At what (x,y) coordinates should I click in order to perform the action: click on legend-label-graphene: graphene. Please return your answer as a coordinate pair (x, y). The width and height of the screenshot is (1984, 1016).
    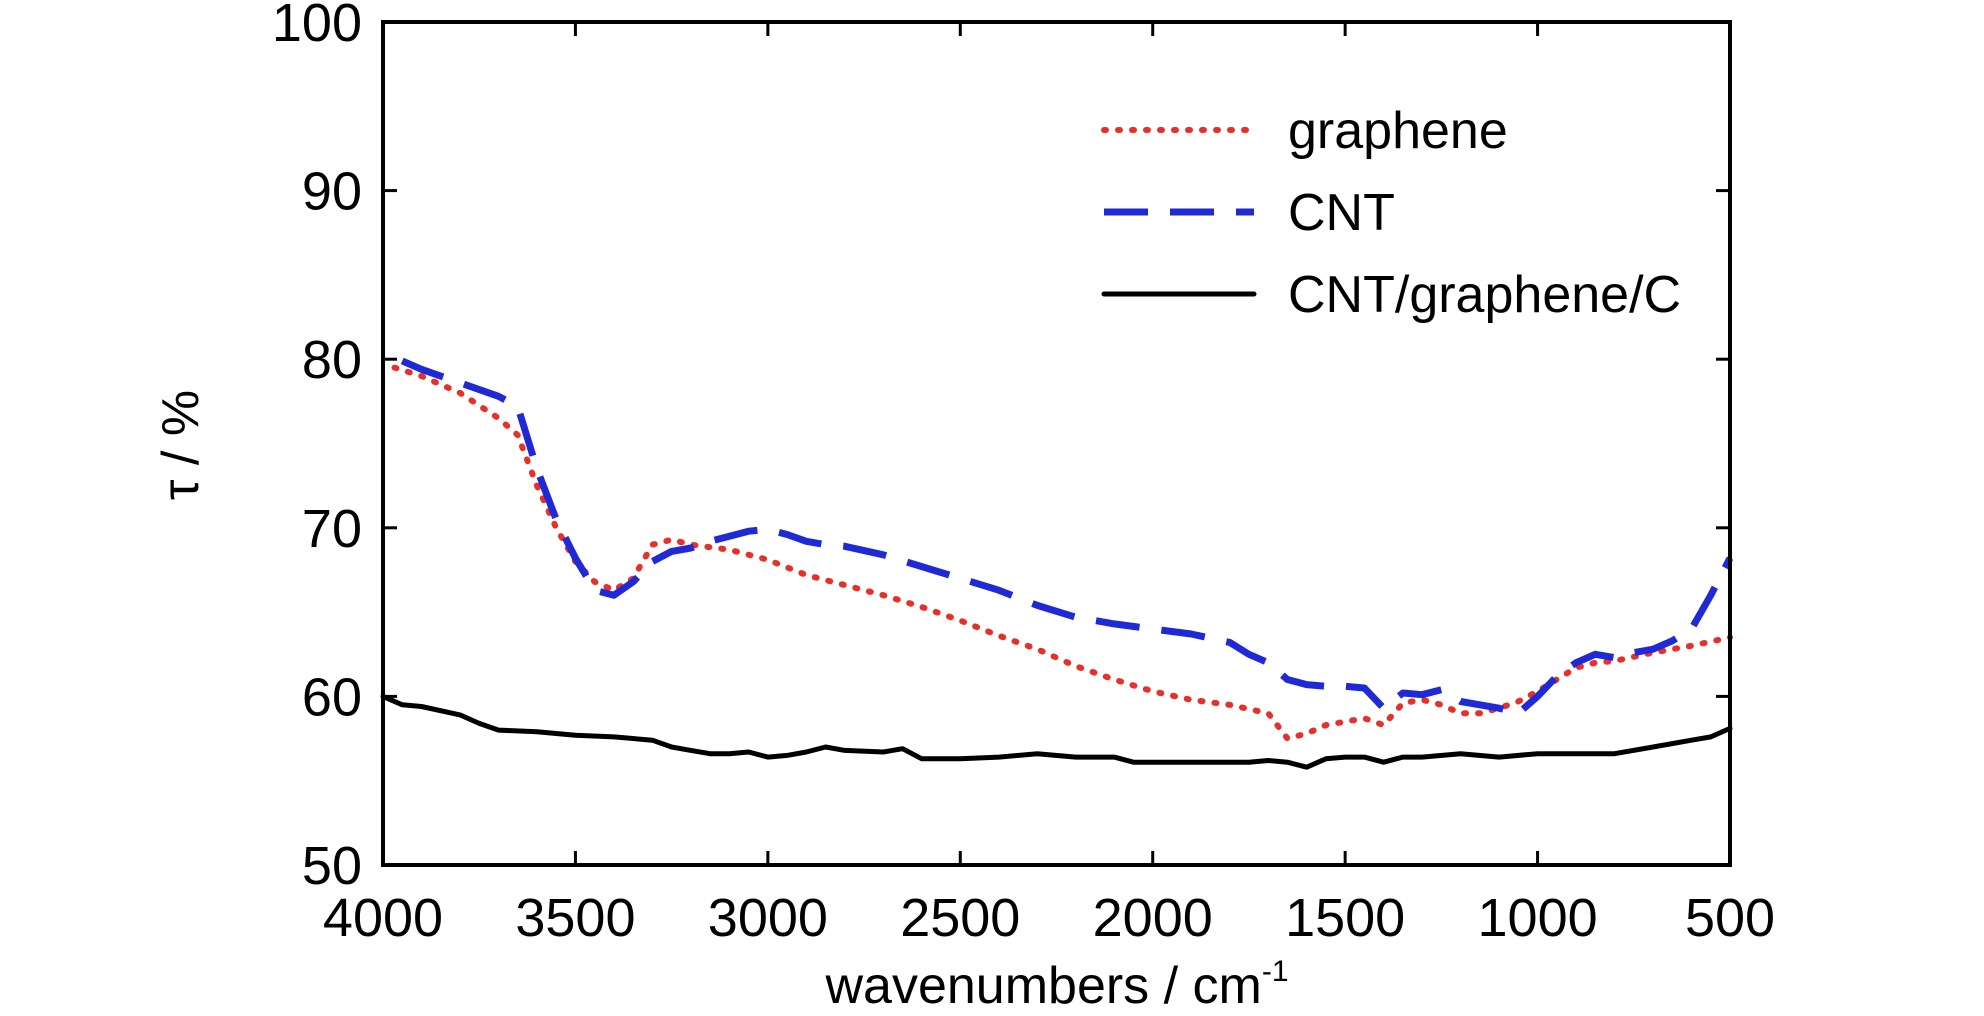
    Looking at the image, I should click on (1398, 131).